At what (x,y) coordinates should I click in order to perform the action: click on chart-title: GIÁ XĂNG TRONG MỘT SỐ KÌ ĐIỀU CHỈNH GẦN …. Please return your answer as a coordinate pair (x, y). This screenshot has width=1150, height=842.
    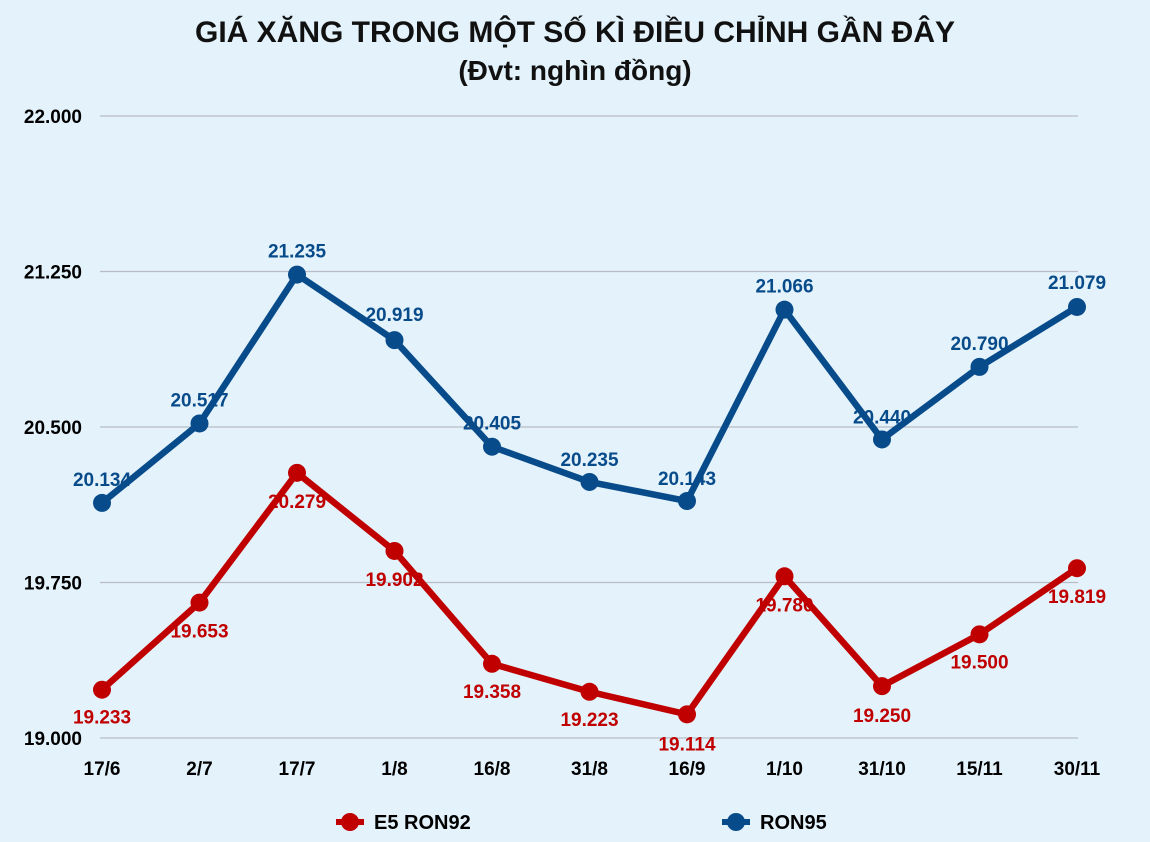
    Looking at the image, I should click on (575, 32).